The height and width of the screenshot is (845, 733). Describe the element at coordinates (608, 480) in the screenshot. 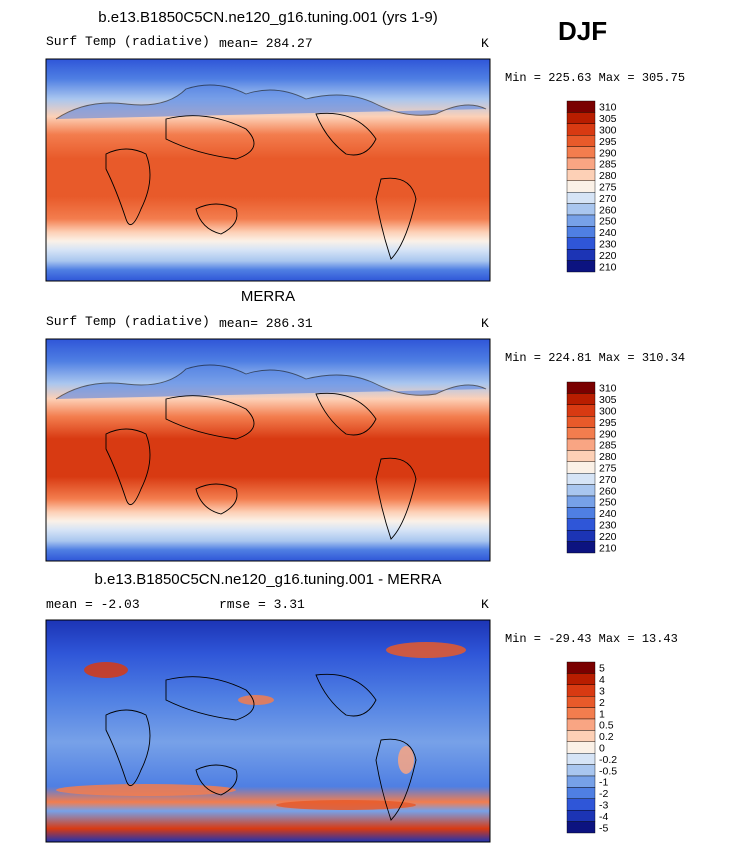

I see `colorbar-tick-label: 270` at that location.